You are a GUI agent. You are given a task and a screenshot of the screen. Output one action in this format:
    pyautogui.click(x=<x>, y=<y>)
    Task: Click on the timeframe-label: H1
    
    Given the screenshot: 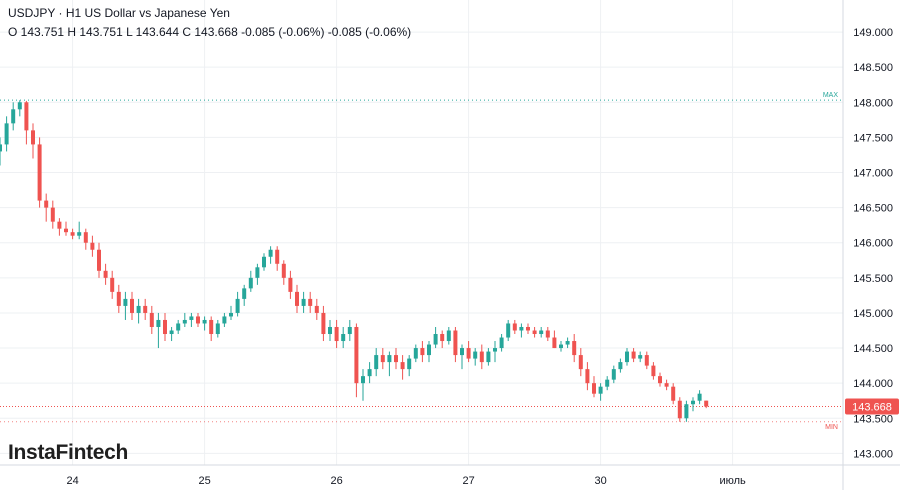 What is the action you would take?
    pyautogui.click(x=73, y=13)
    